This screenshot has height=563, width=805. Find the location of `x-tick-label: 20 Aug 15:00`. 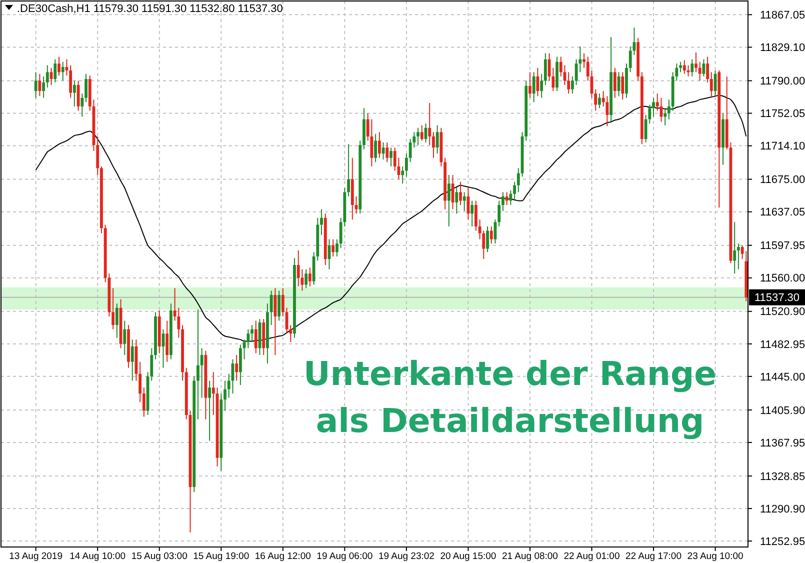

x-tick-label: 20 Aug 15:00 is located at coordinates (468, 556).